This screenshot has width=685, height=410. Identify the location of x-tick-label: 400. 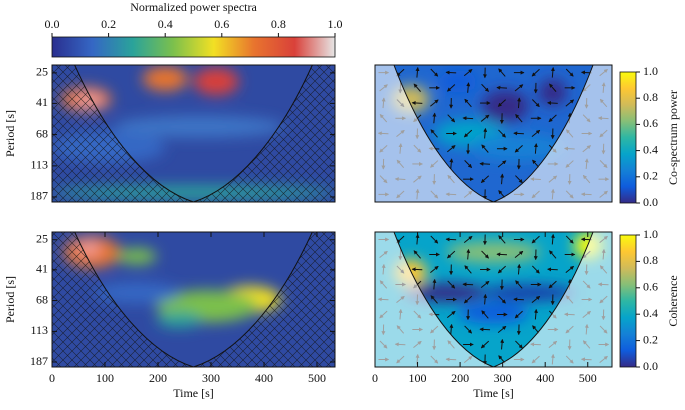
(264, 378).